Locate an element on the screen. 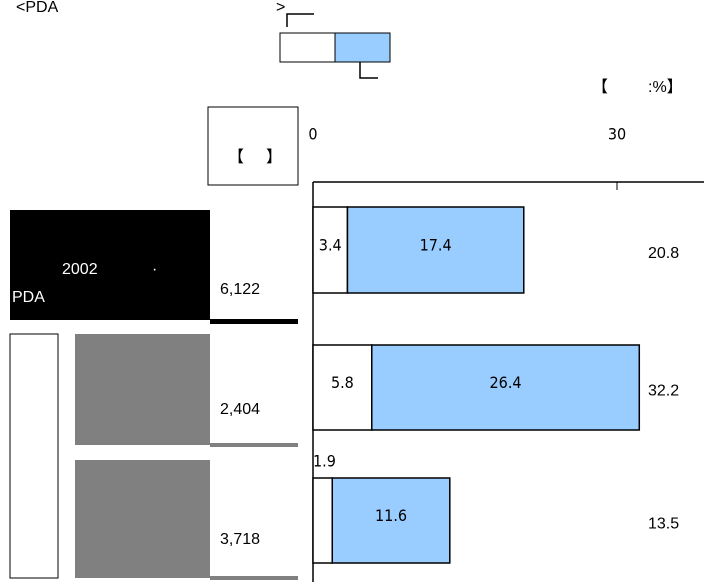 This screenshot has height=587, width=704. row-label: PDA is located at coordinates (28, 297).